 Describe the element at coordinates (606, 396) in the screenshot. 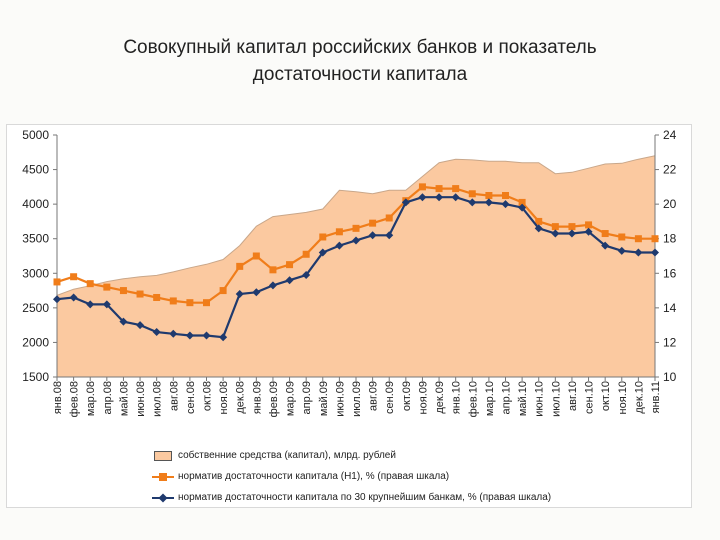

I see `x-tick-label: окт.10` at that location.